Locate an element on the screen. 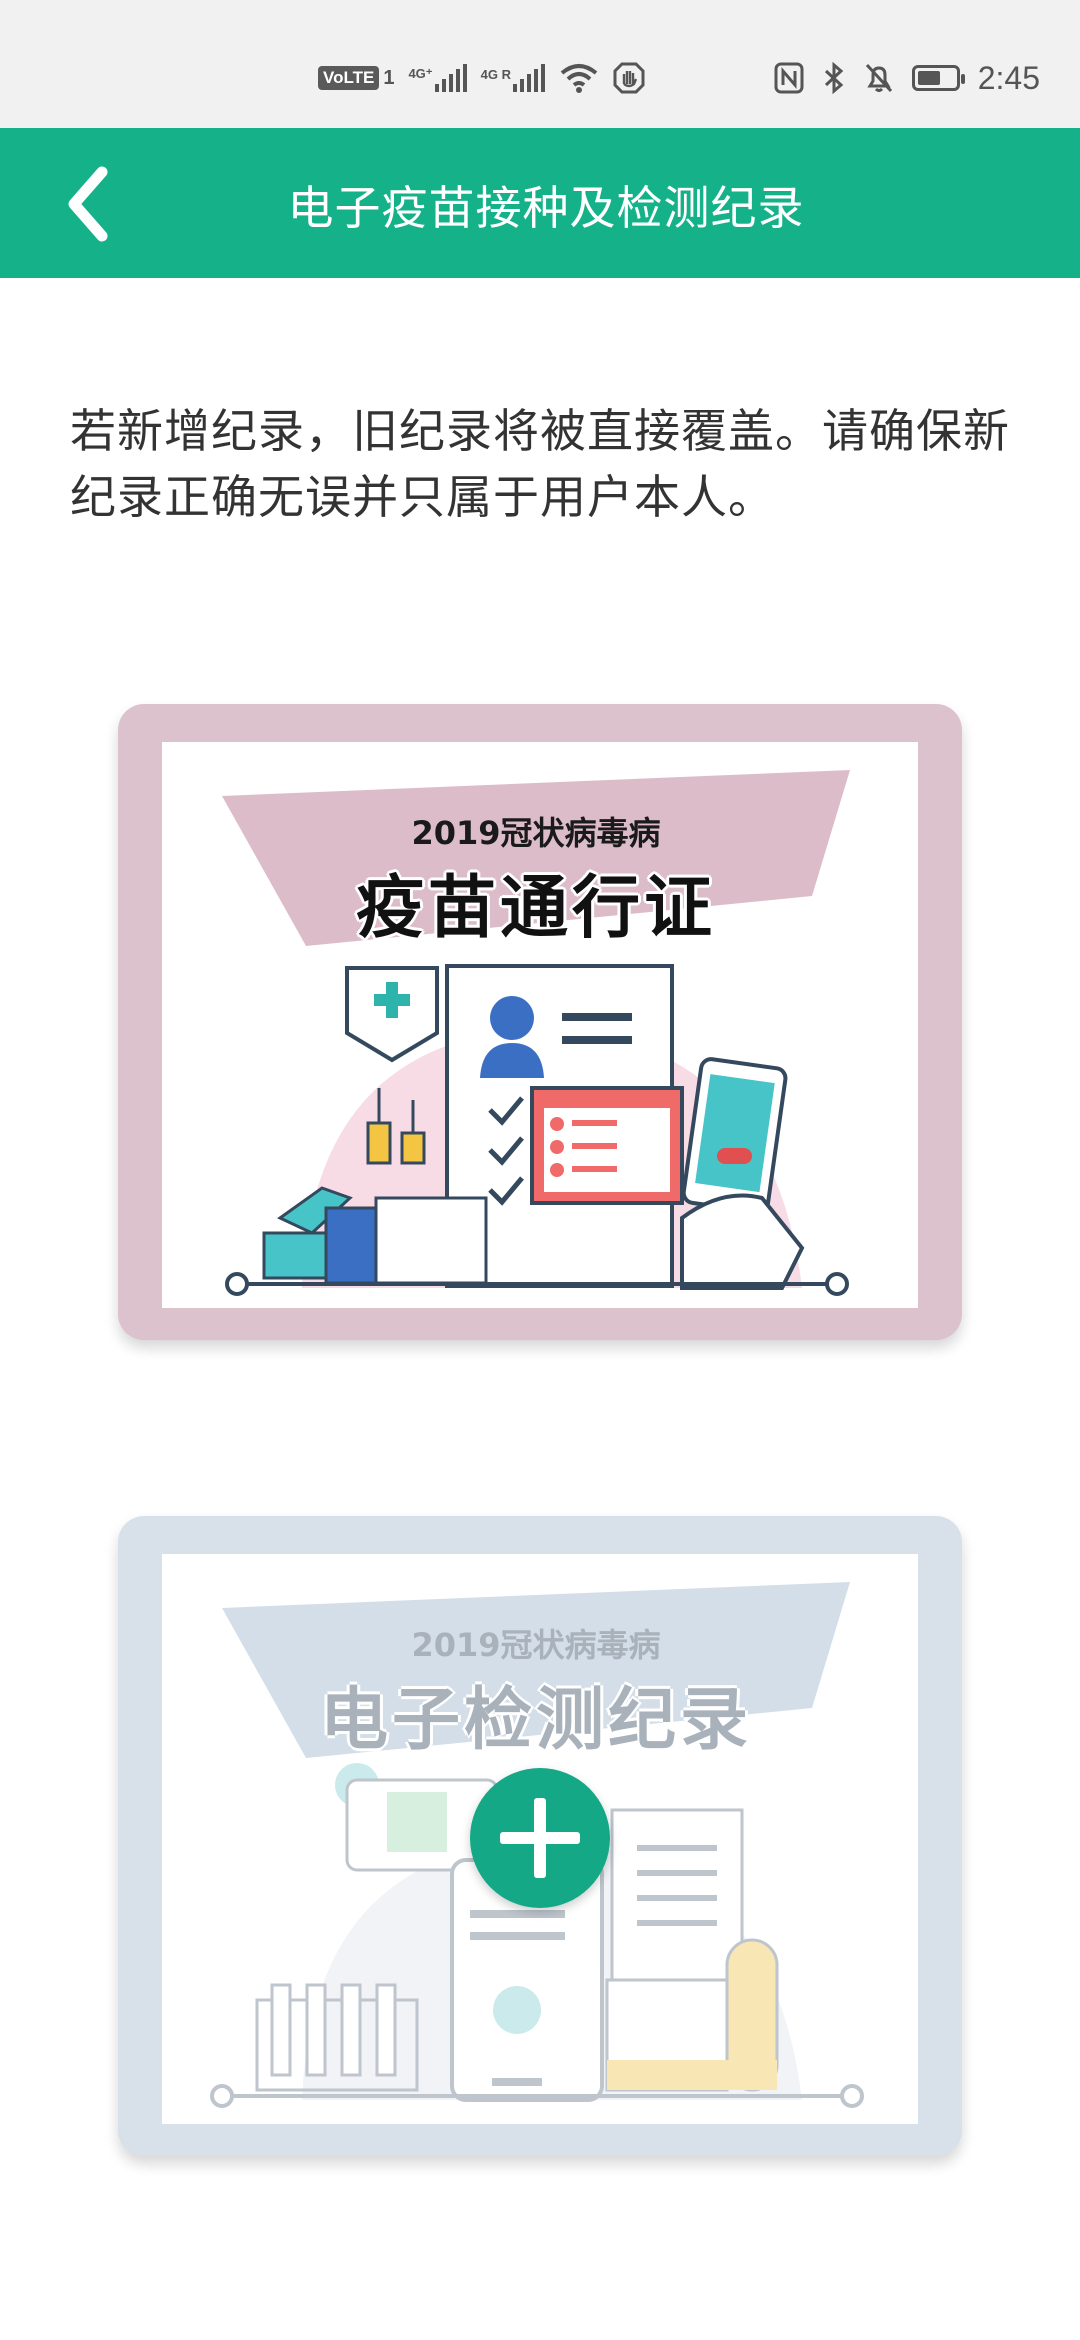 Image resolution: width=1080 pixels, height=2340 pixels. test-banner: 2019冠状病毒病 电子检测纪录 is located at coordinates (536, 1664).